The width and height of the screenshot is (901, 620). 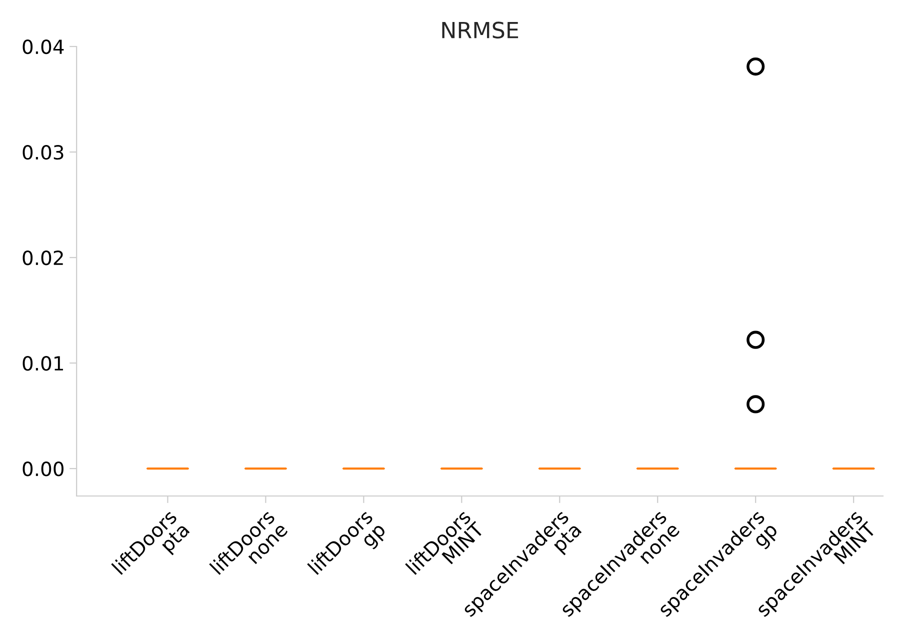 What do you see at coordinates (43, 469) in the screenshot?
I see `y-tick-label: 0.00` at bounding box center [43, 469].